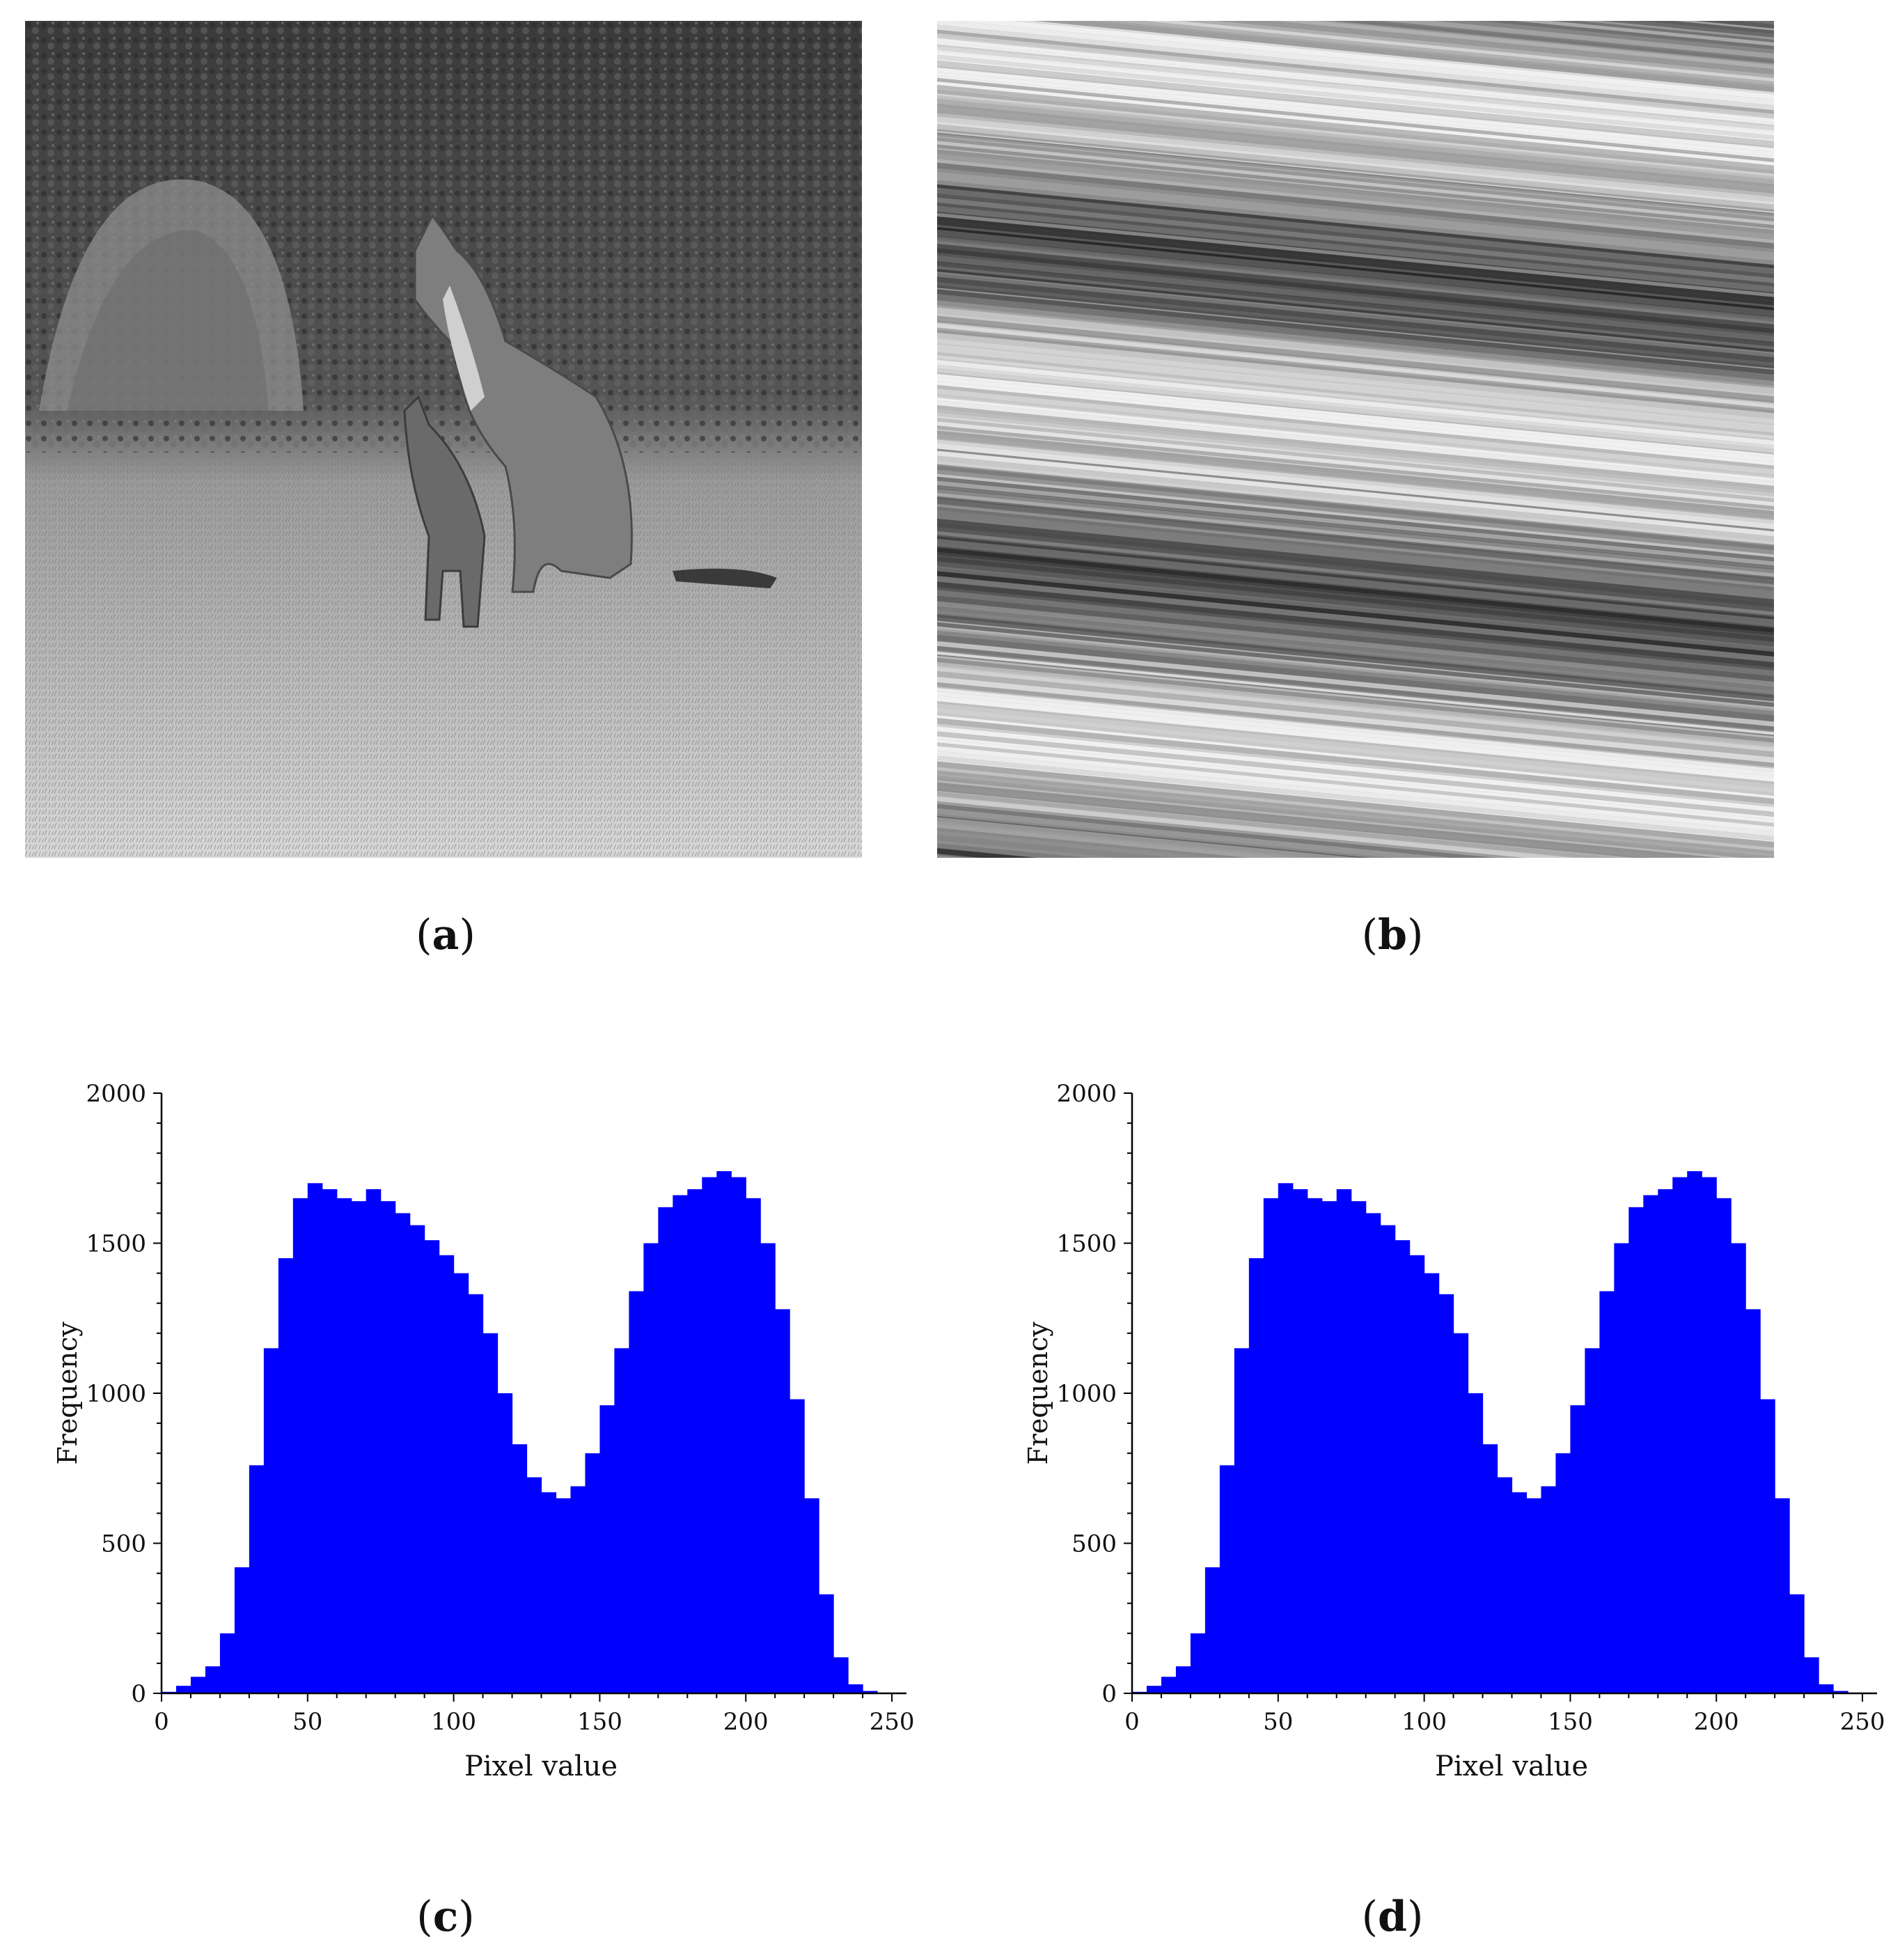 The width and height of the screenshot is (1900, 1960). Describe the element at coordinates (1511, 1766) in the screenshot. I see `x-axis-label: Pixel value` at that location.